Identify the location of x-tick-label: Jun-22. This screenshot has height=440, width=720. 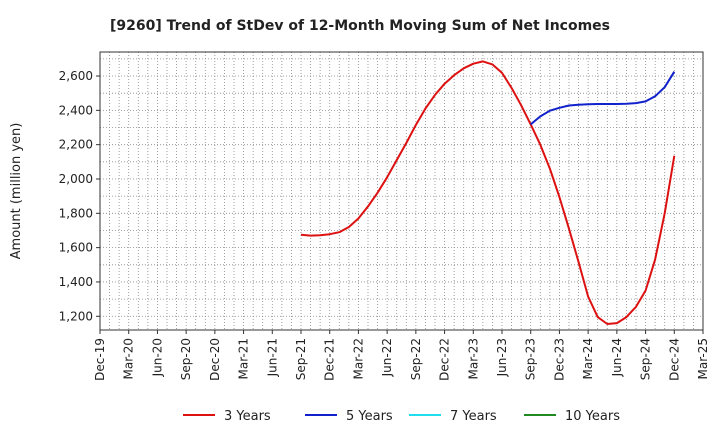
(387, 357).